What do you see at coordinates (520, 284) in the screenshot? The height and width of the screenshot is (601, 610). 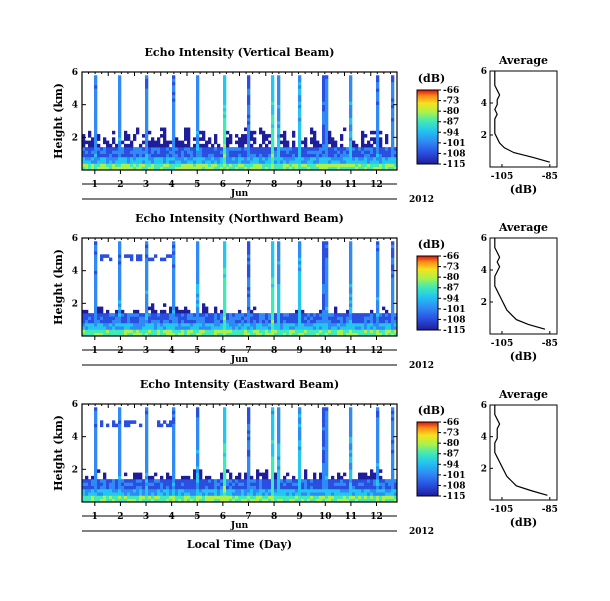 I see `average-profile-line` at bounding box center [520, 284].